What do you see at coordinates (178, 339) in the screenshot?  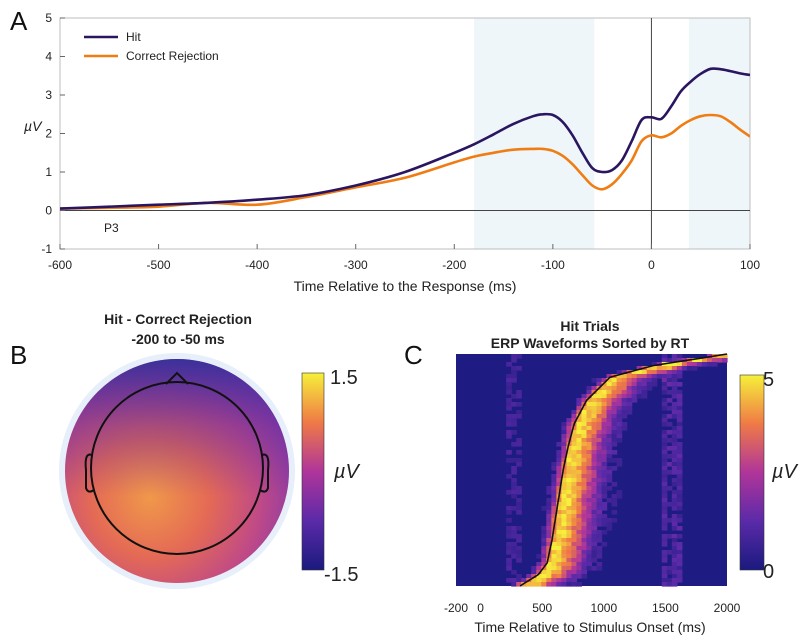 I see `topomap-subtitle: -200 to -50 ms` at bounding box center [178, 339].